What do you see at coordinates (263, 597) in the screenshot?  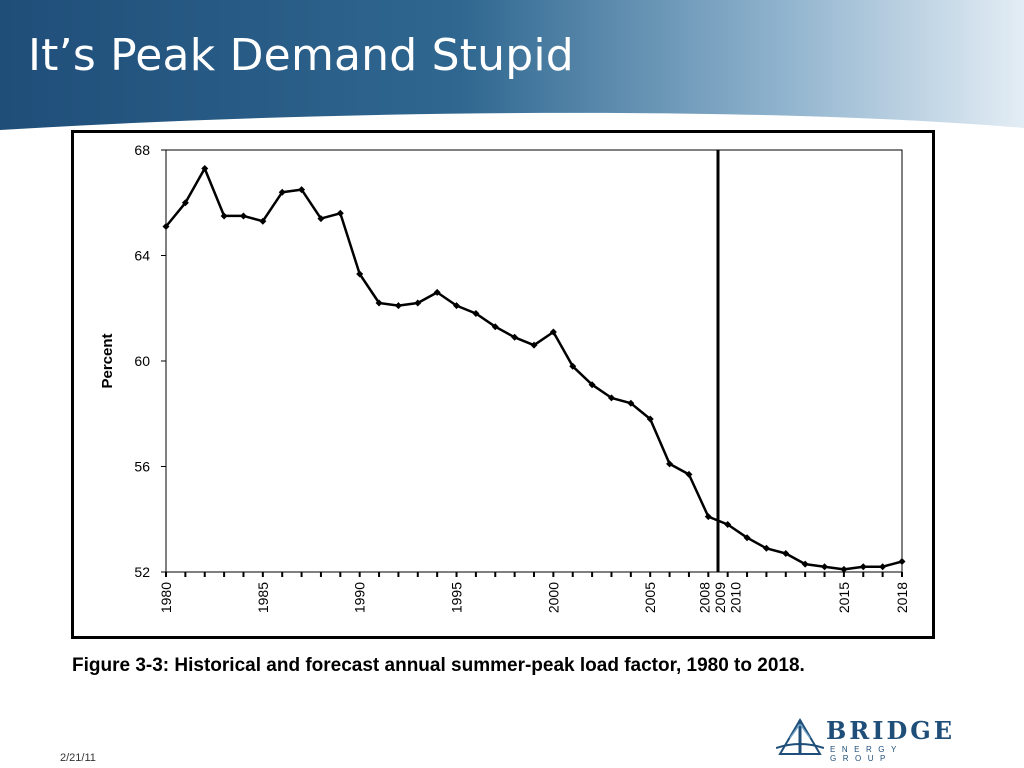 I see `x-tick-label: 1985` at bounding box center [263, 597].